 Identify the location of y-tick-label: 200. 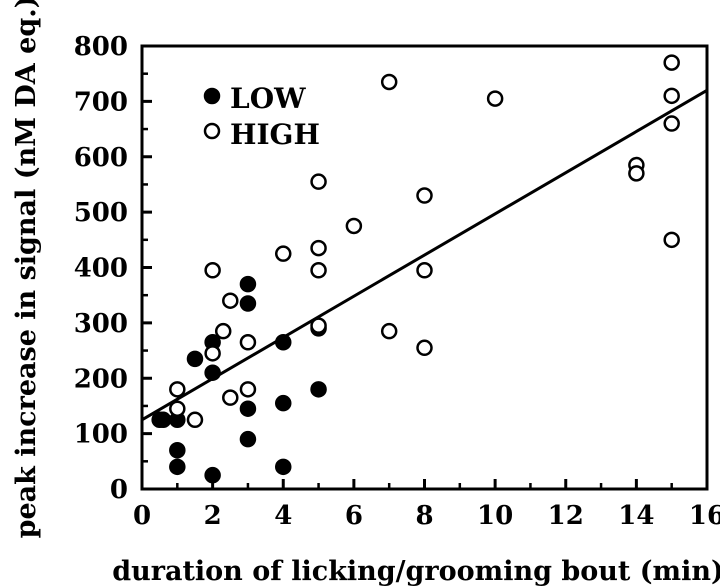
(101, 379).